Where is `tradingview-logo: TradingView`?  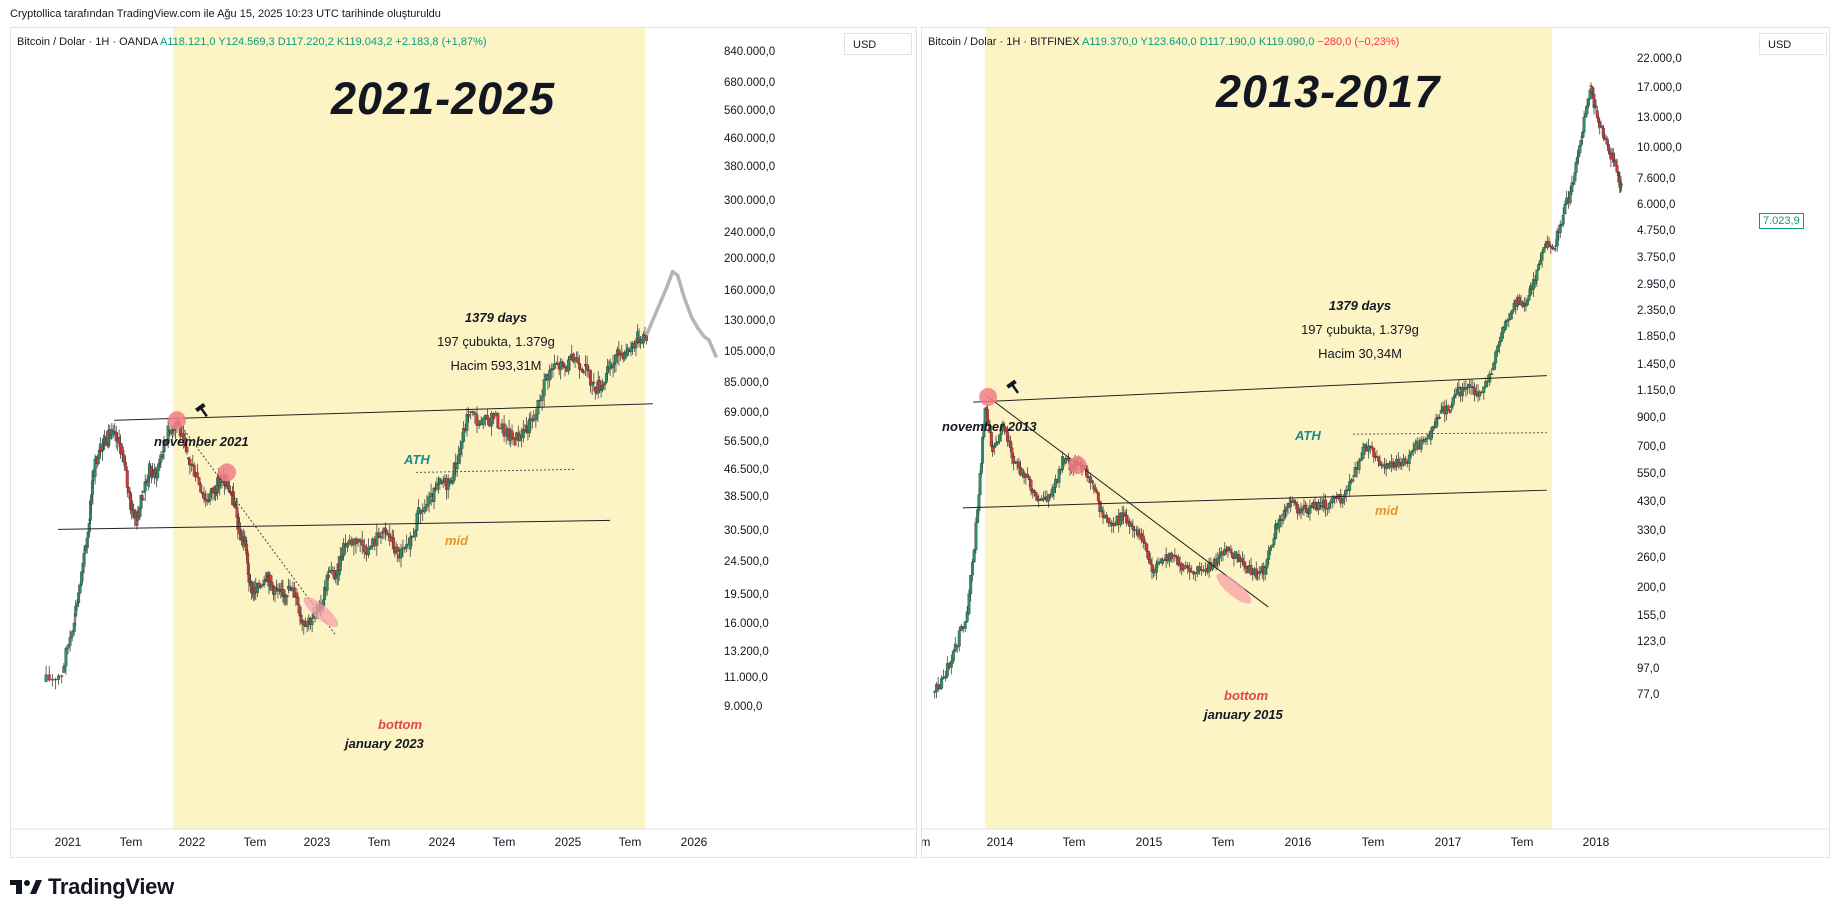 tradingview-logo: TradingView is located at coordinates (92, 887).